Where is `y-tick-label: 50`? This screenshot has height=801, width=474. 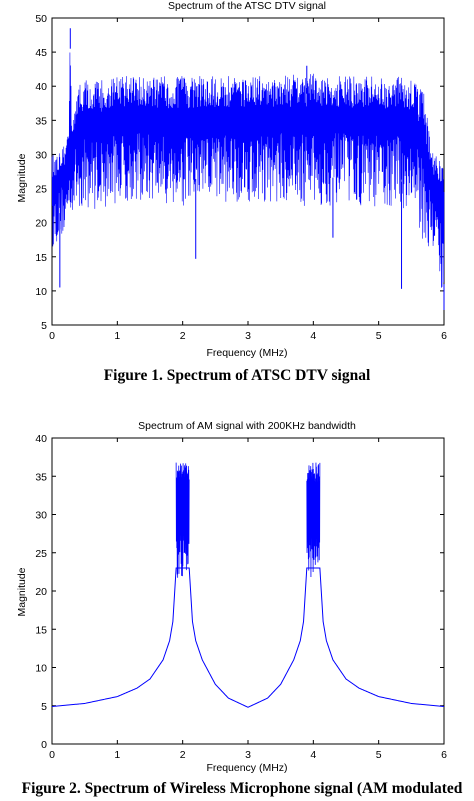
y-tick-label: 50 is located at coordinates (41, 19).